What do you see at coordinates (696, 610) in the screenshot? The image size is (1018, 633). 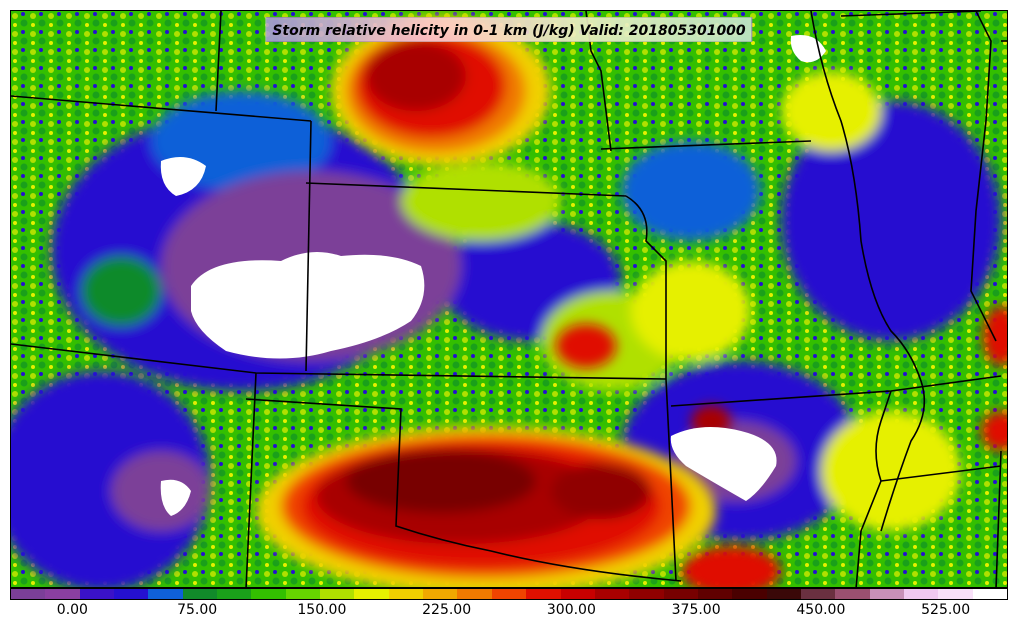 I see `colorbar-tick-label: 375.00` at bounding box center [696, 610].